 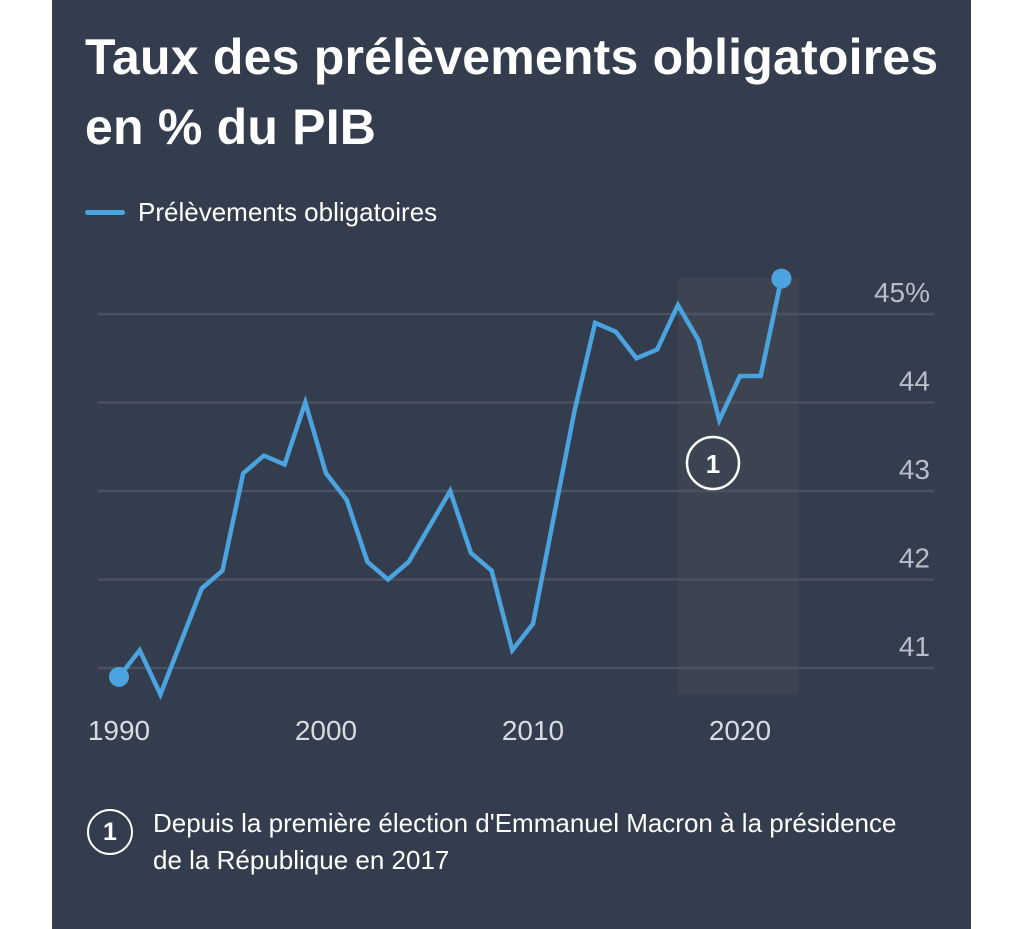 What do you see at coordinates (288, 211) in the screenshot?
I see `legend-label: Prélèvements obligatoires` at bounding box center [288, 211].